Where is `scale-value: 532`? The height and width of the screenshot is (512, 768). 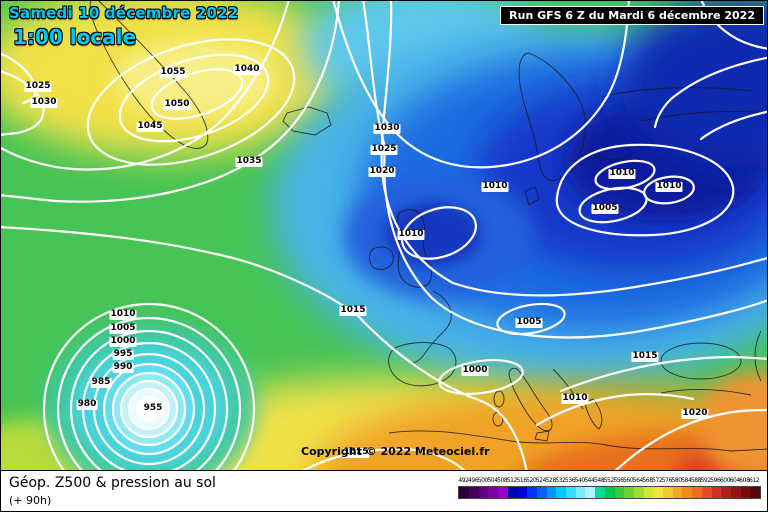 scale-value: 532 is located at coordinates (560, 480).